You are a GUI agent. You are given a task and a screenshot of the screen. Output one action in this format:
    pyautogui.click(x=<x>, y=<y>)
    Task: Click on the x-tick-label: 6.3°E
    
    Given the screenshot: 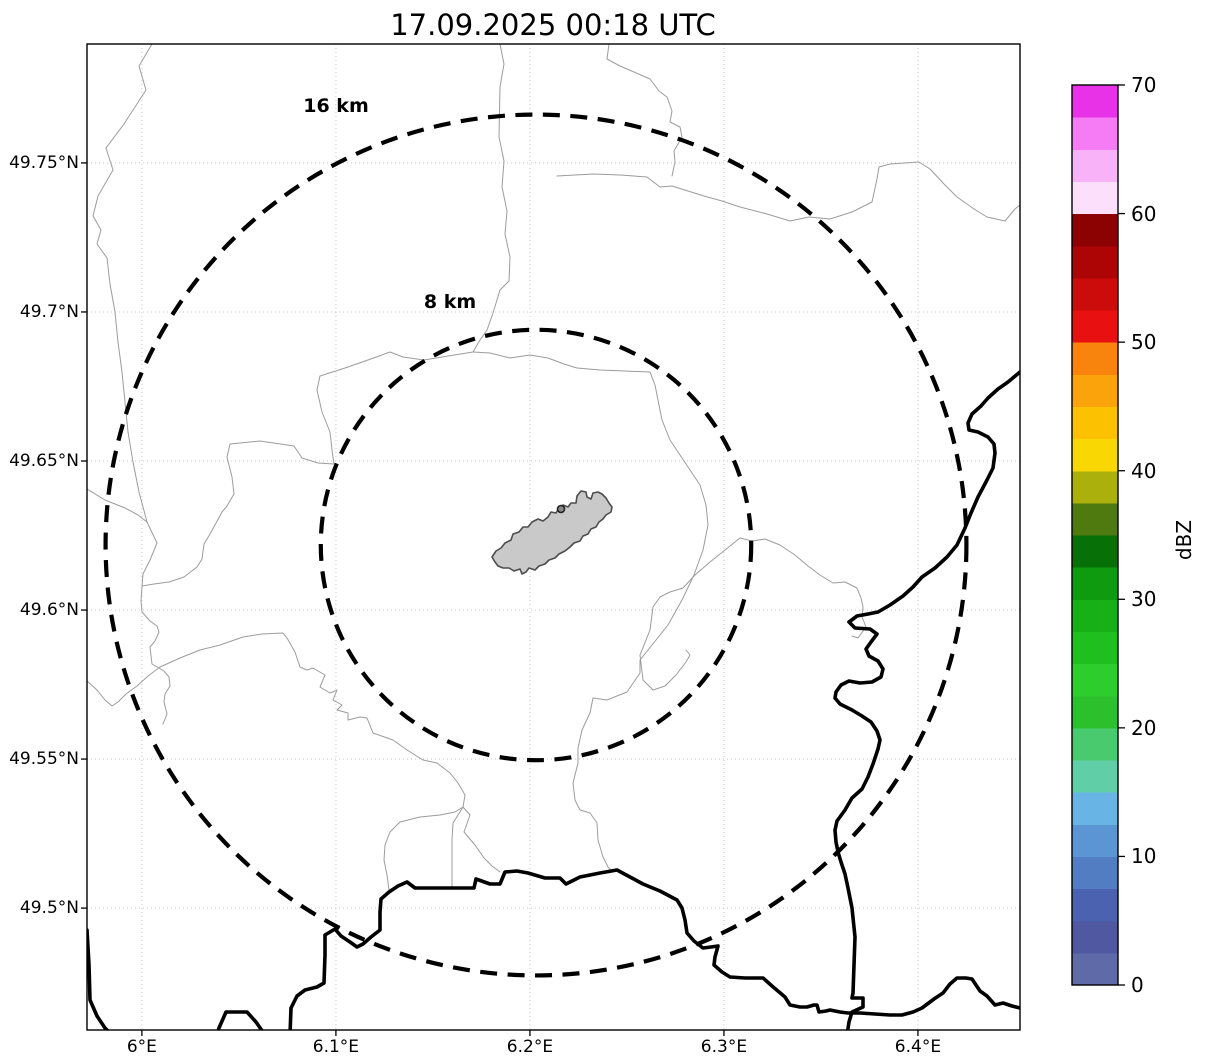 What is the action you would take?
    pyautogui.click(x=724, y=1047)
    